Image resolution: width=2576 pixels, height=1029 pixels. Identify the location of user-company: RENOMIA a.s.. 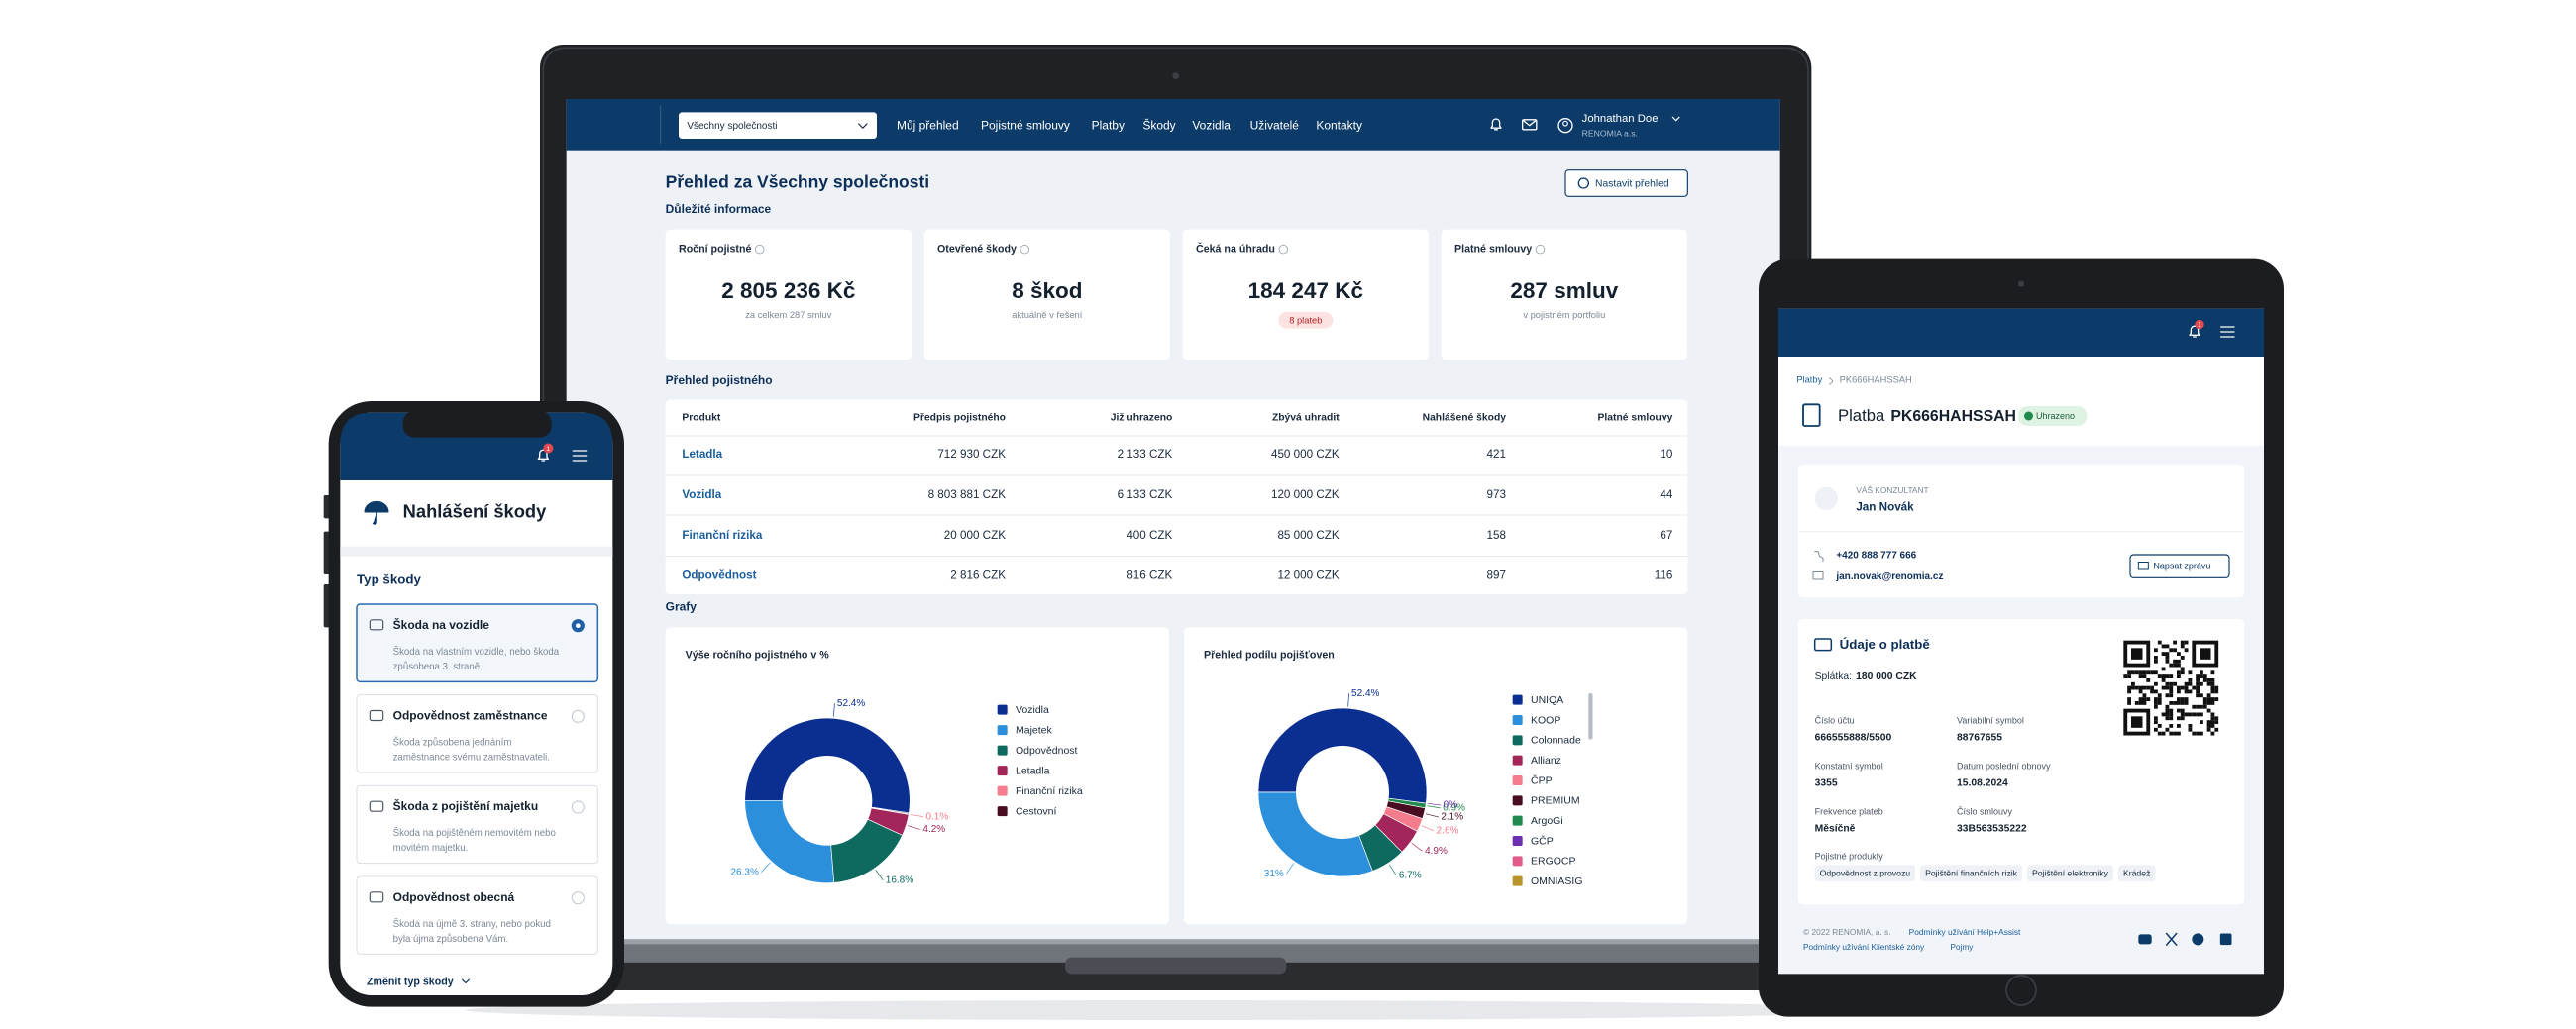
(1610, 133).